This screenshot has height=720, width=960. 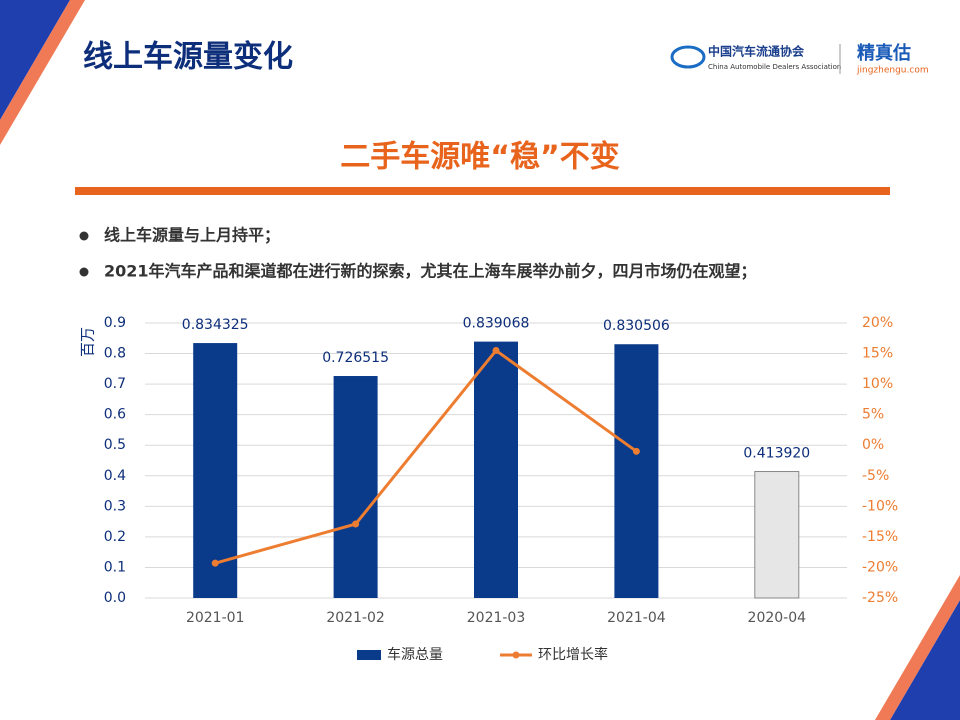 I want to click on y2-tick-label: -25%, so click(x=880, y=598).